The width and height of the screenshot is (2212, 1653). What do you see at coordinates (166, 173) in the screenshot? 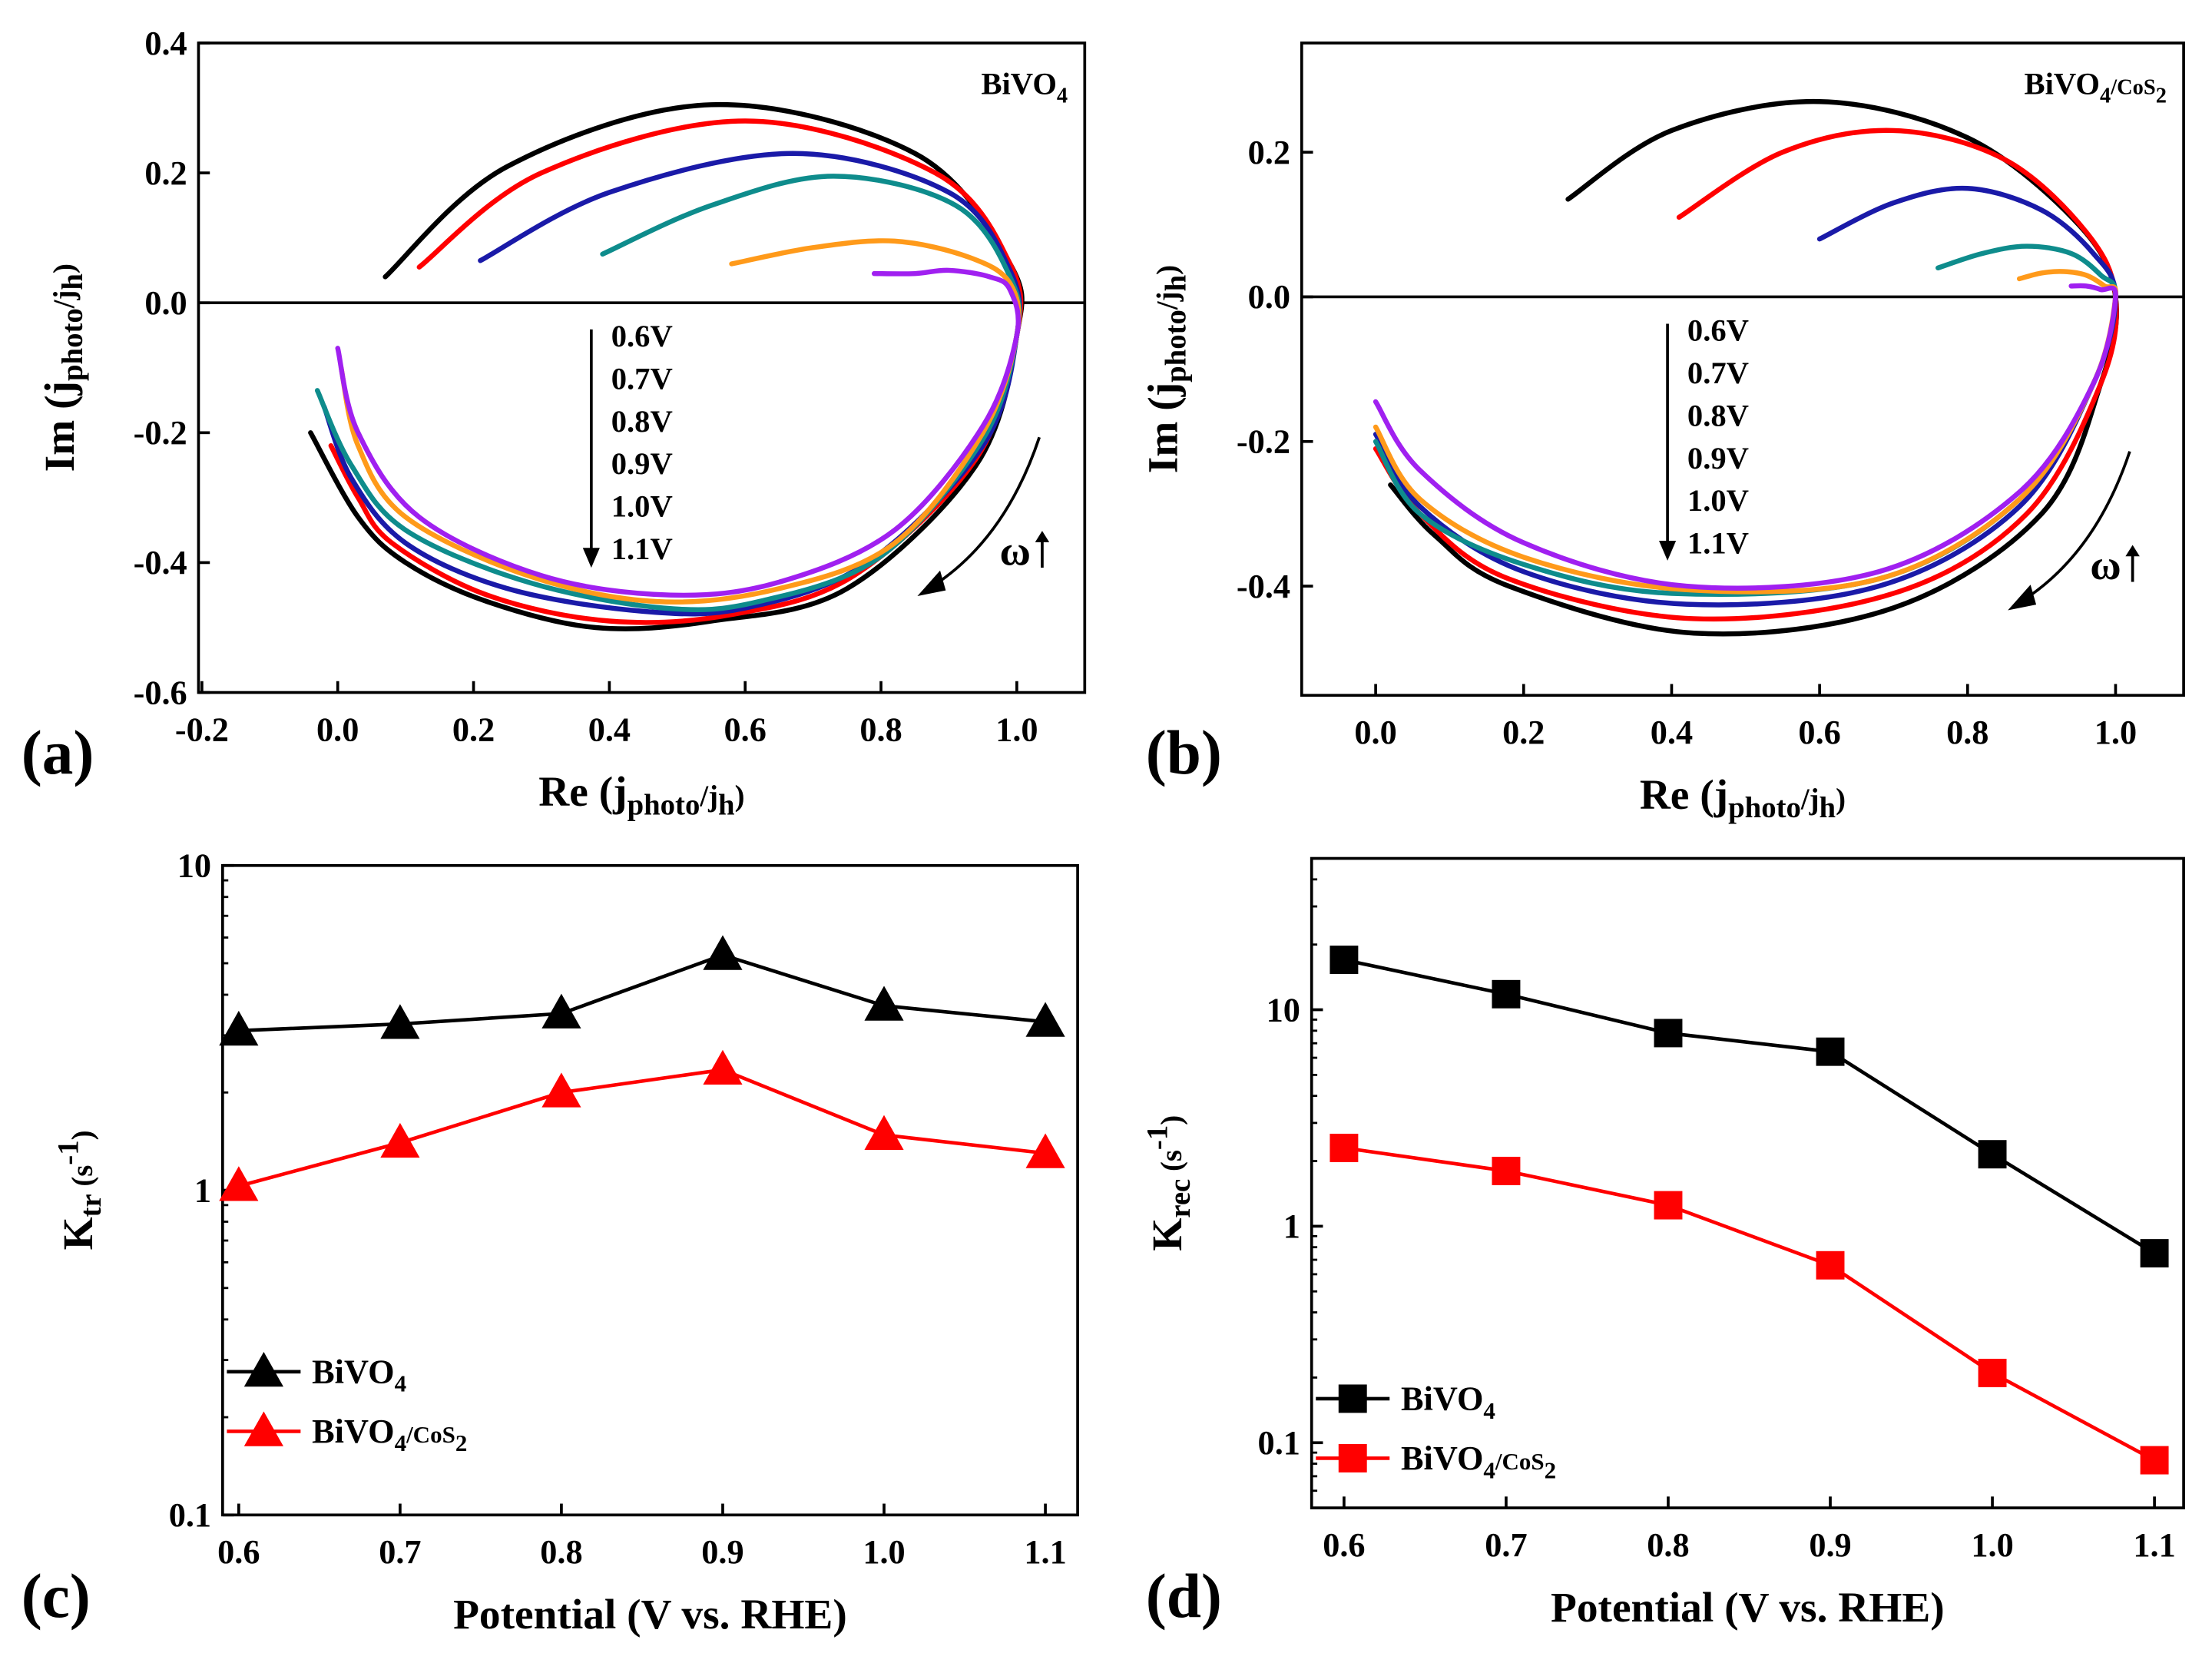
I see `y-tick-label: 0.2` at bounding box center [166, 173].